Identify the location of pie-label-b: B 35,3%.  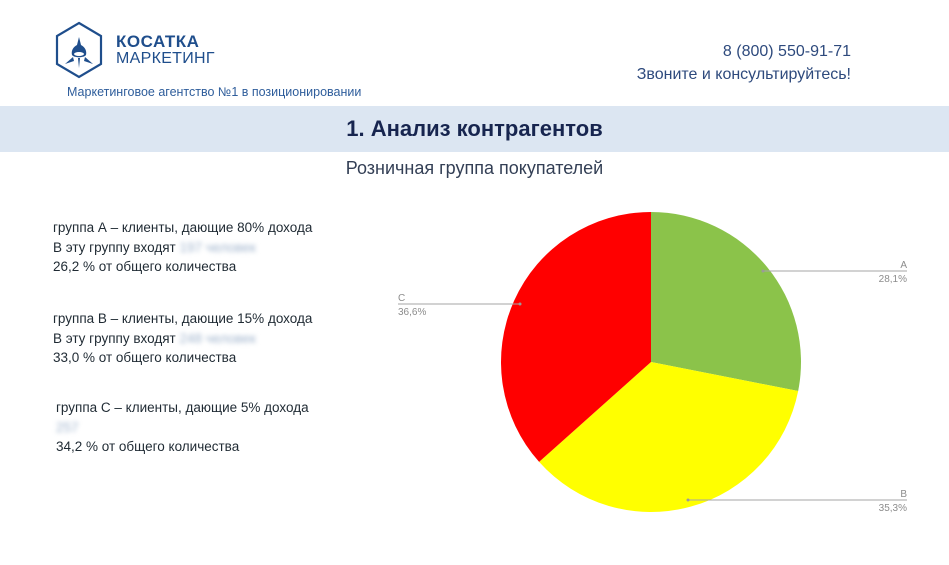
(796, 501).